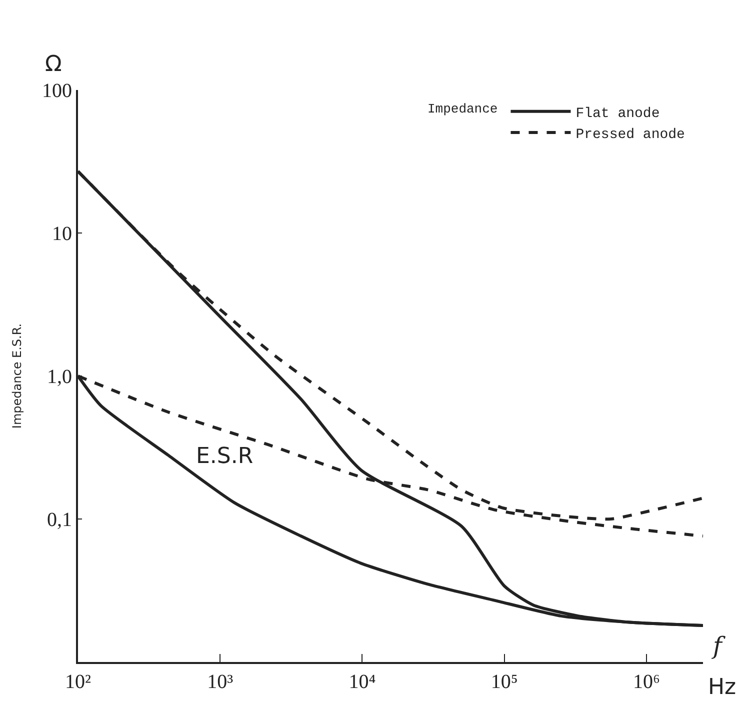 The image size is (747, 719). Describe the element at coordinates (722, 687) in the screenshot. I see `text: Hz` at that location.